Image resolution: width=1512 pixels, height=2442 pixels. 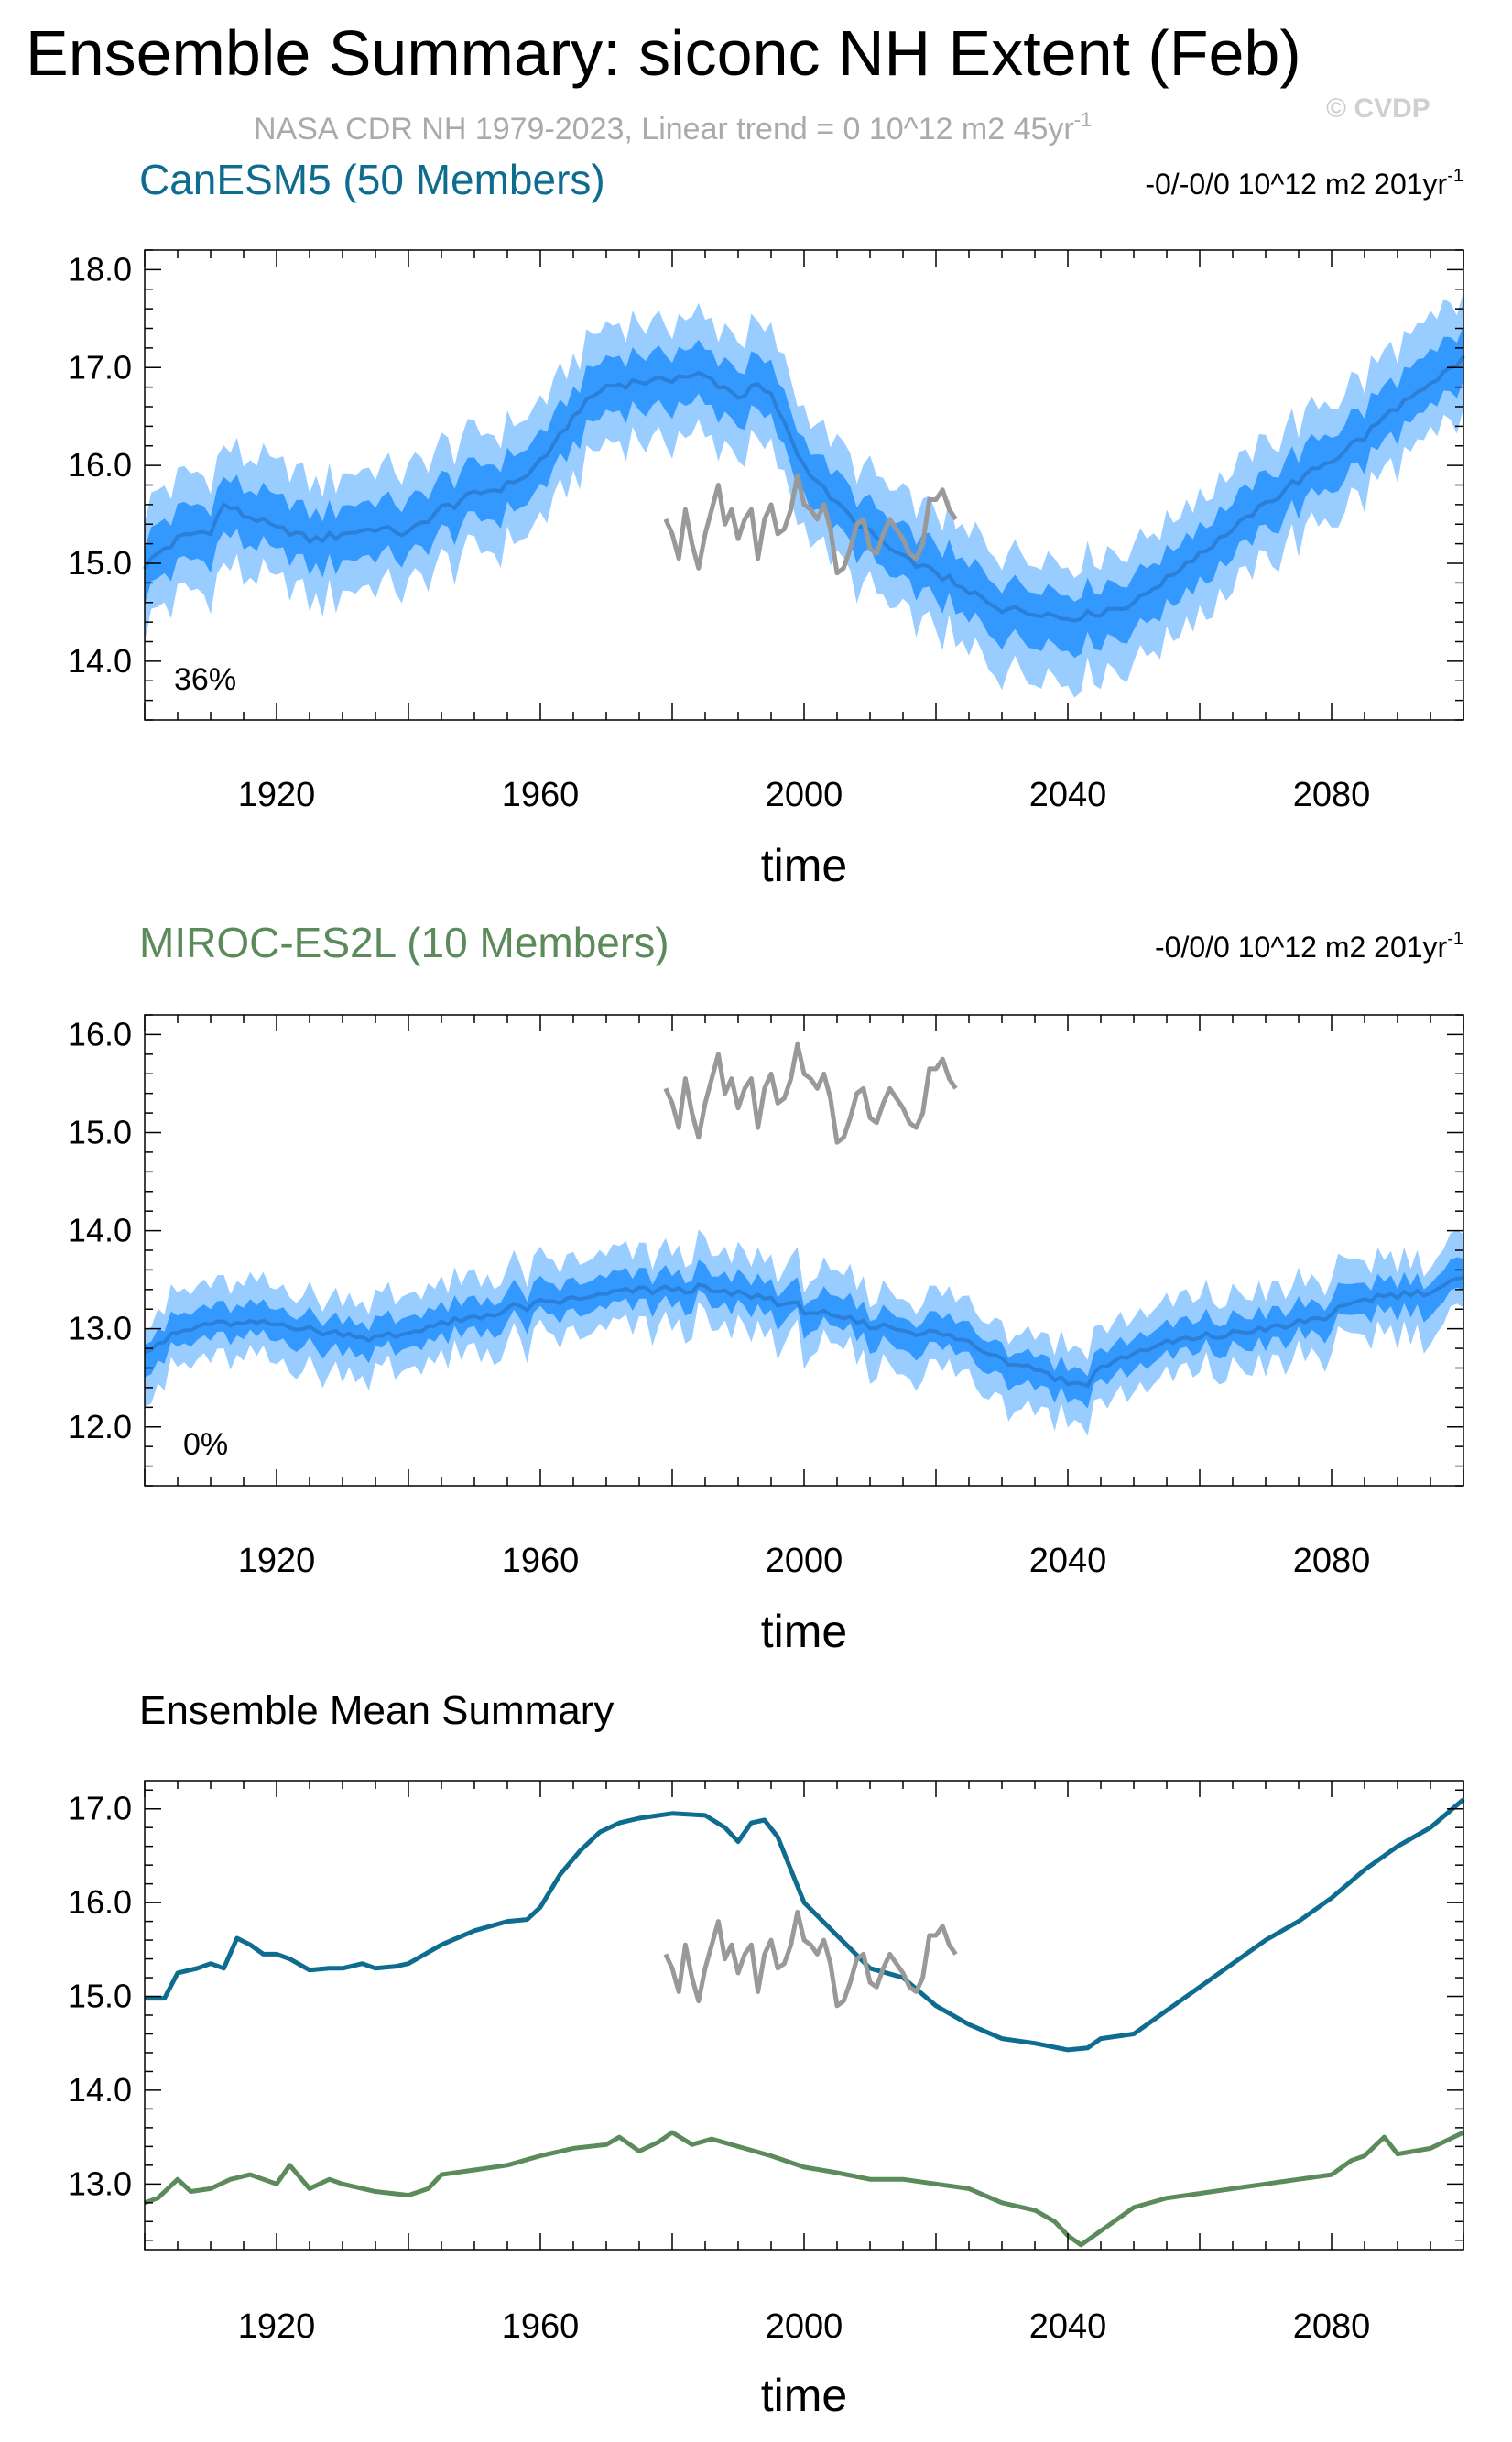 I want to click on miroc-x-tick-label: 1920, so click(x=277, y=1561).